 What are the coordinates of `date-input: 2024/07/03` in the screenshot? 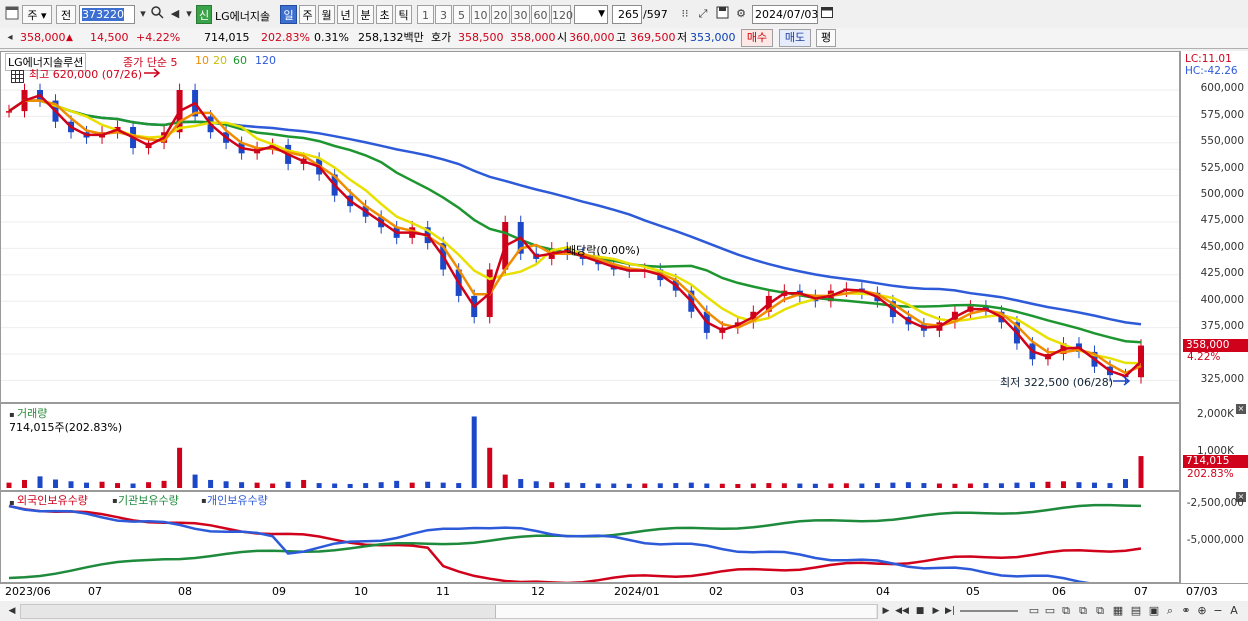 It's located at (785, 14).